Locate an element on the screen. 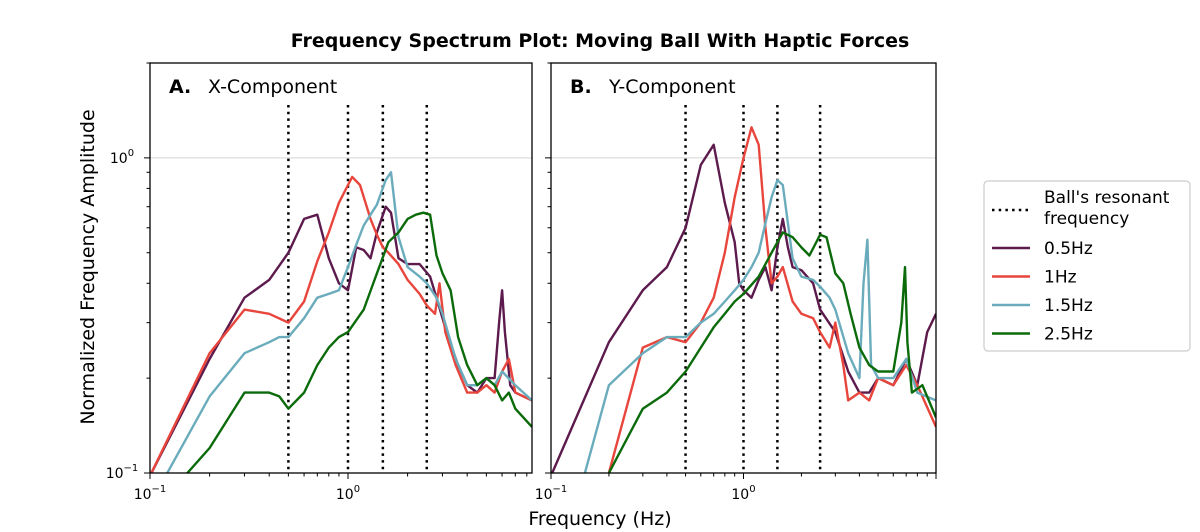 This screenshot has width=1200, height=532. panel-letter: A. is located at coordinates (180, 87).